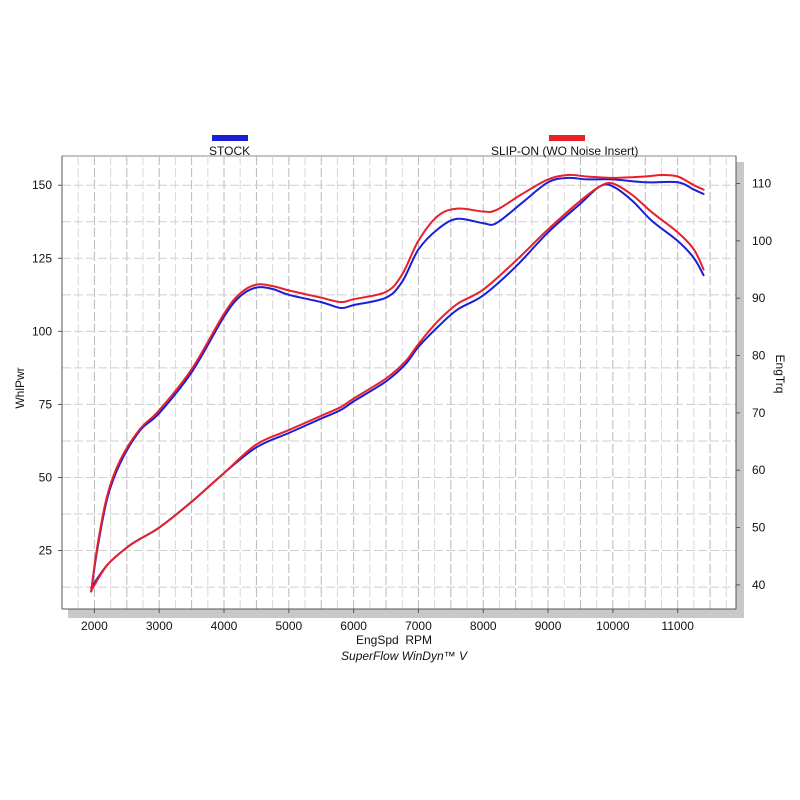 The width and height of the screenshot is (800, 800). Describe the element at coordinates (42, 185) in the screenshot. I see `y-left-tick-label: 150` at that location.